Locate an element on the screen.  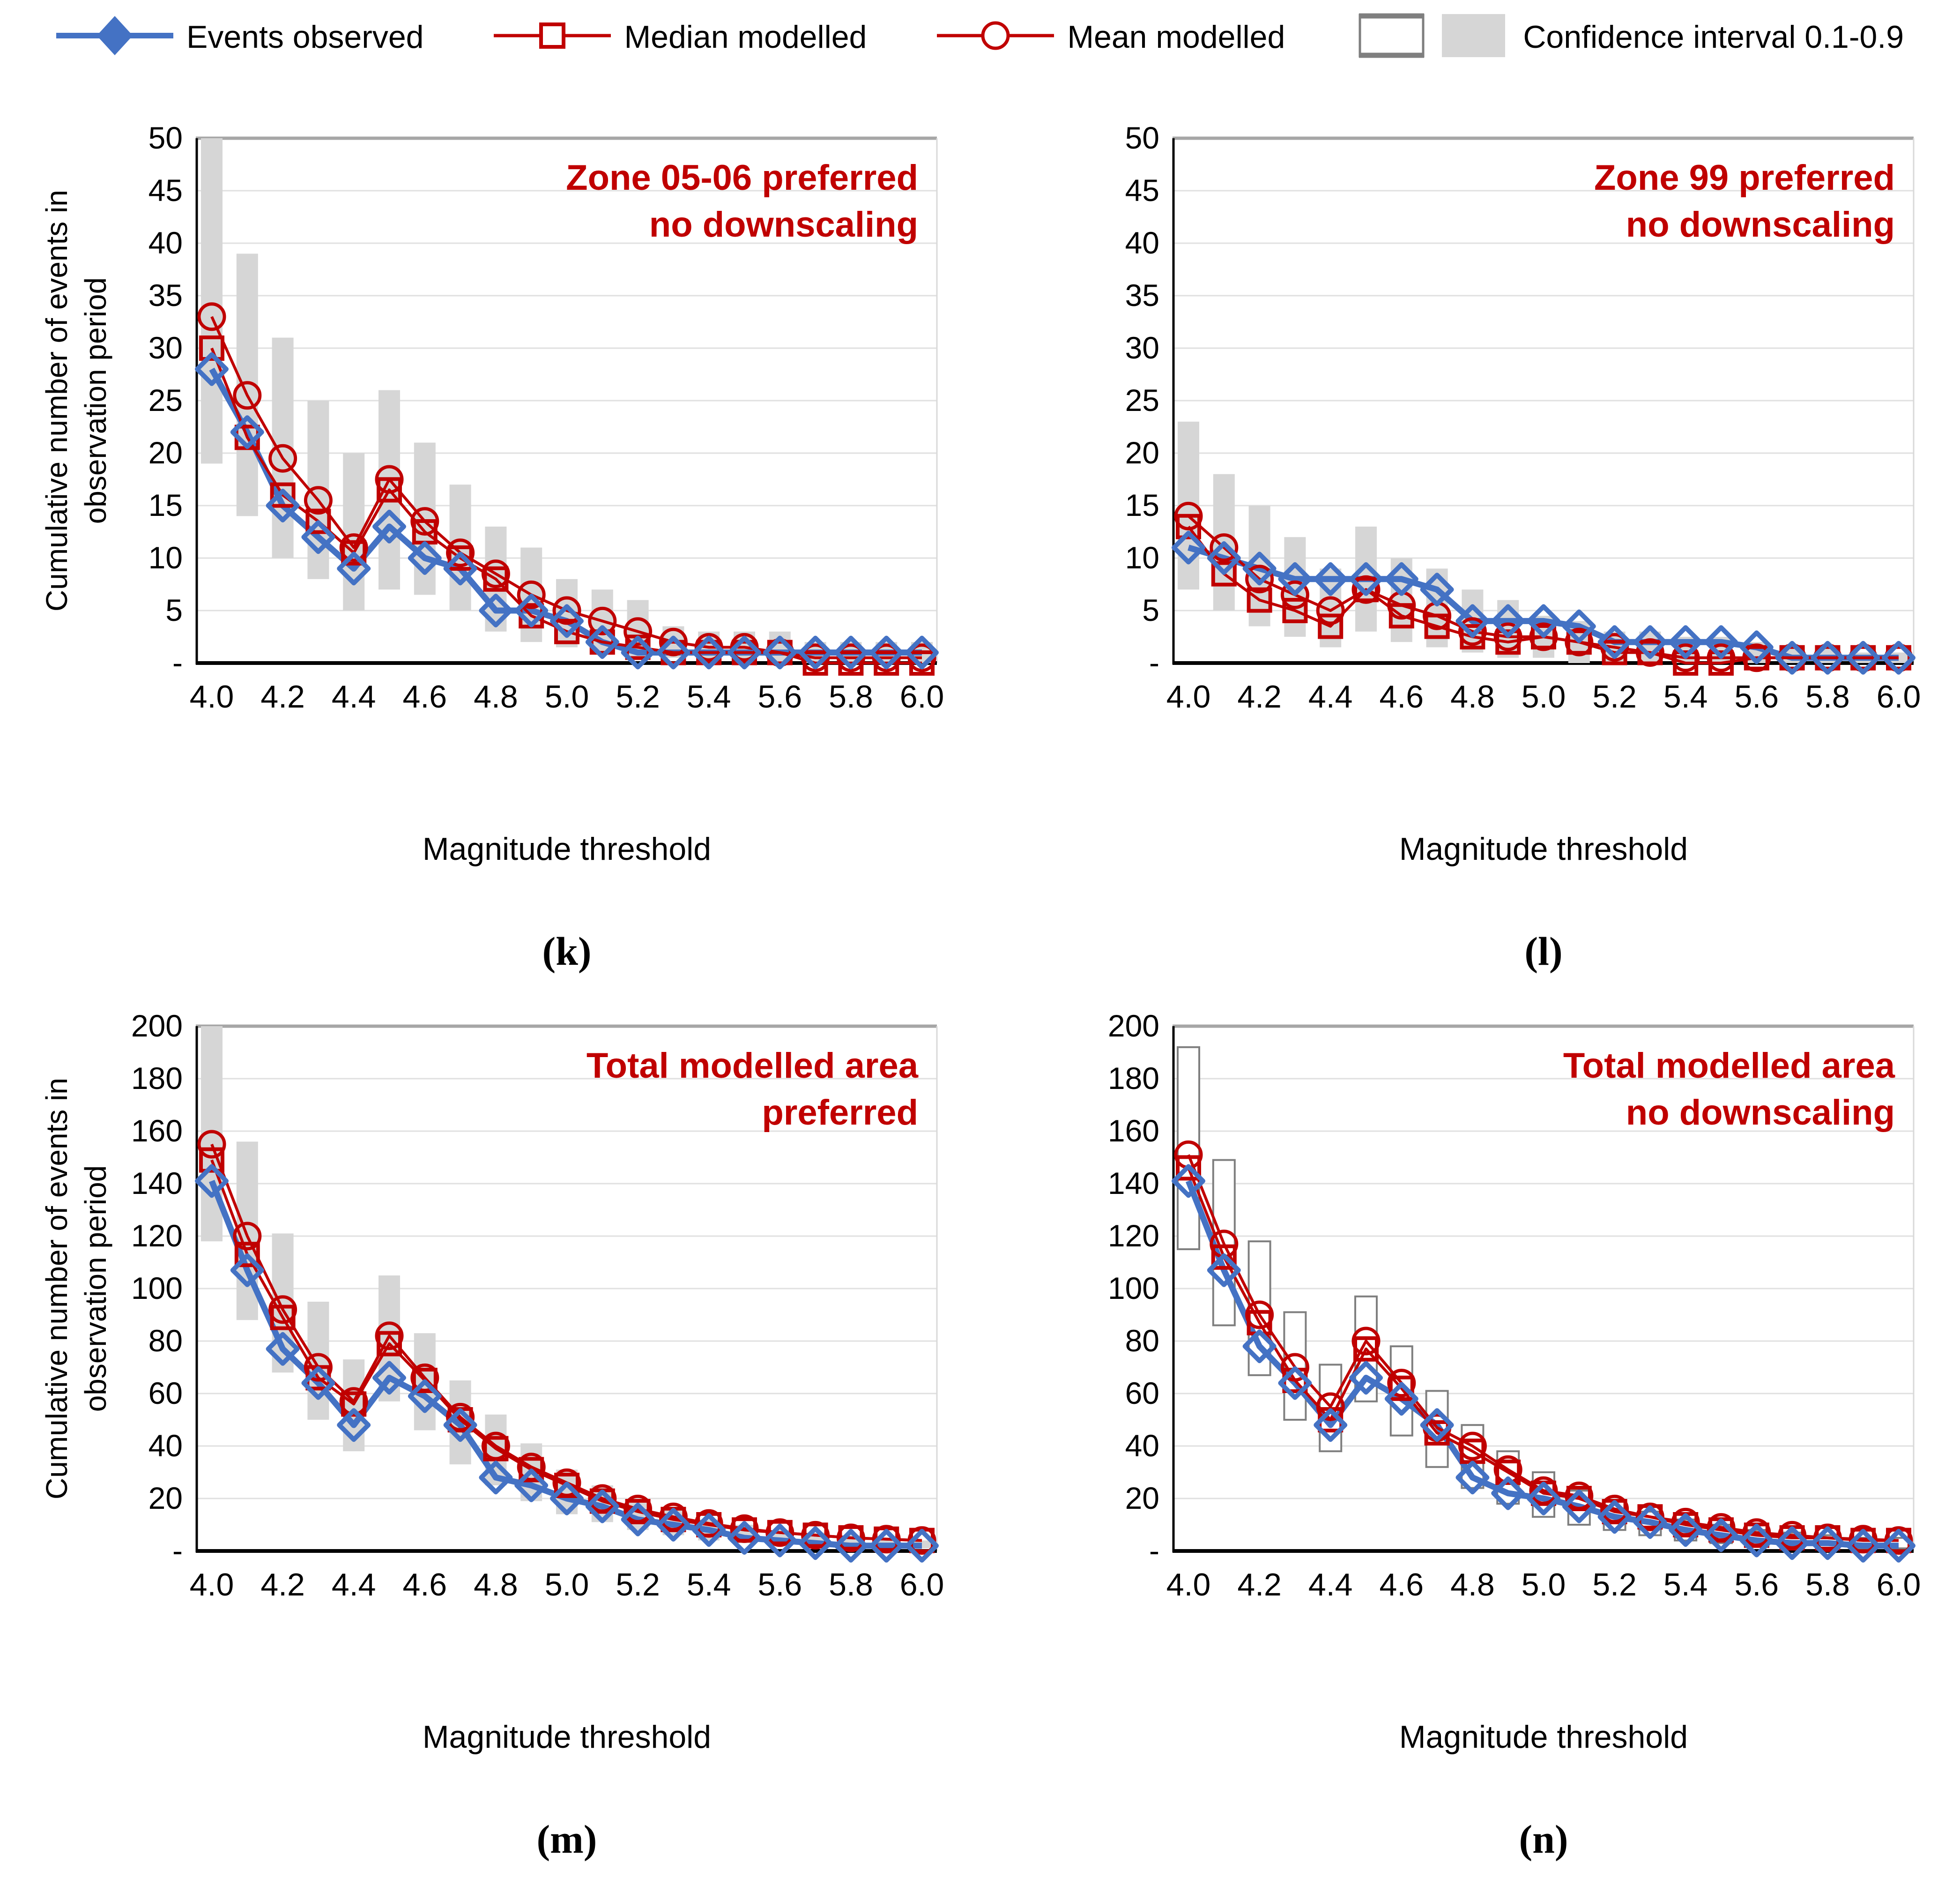
y-tick-label: 35 is located at coordinates (165, 295).